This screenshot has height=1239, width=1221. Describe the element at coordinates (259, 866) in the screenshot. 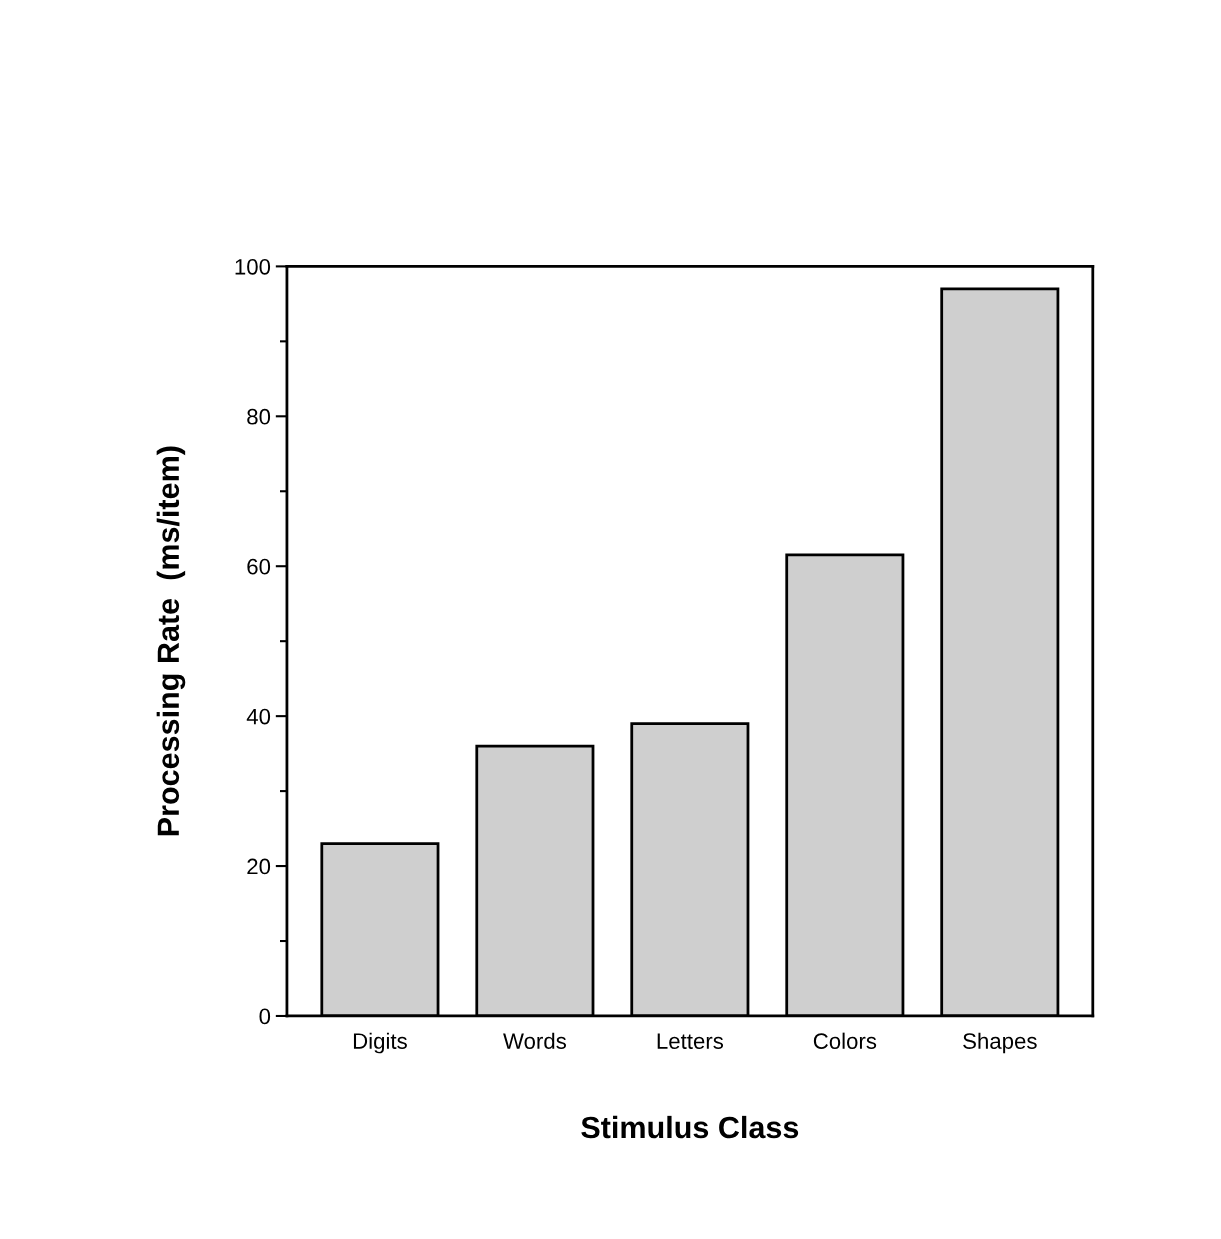

I see `y-tick-label: 20` at that location.